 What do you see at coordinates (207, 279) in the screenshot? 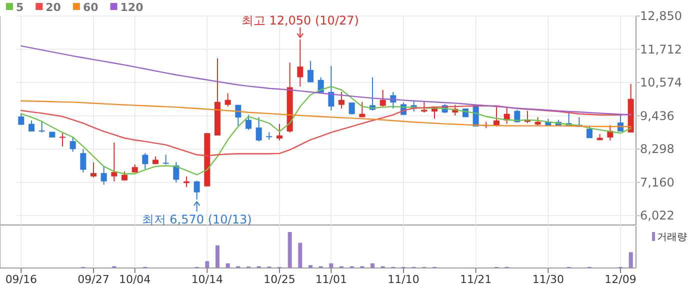
I see `x-tick-label: 10/14` at bounding box center [207, 279].